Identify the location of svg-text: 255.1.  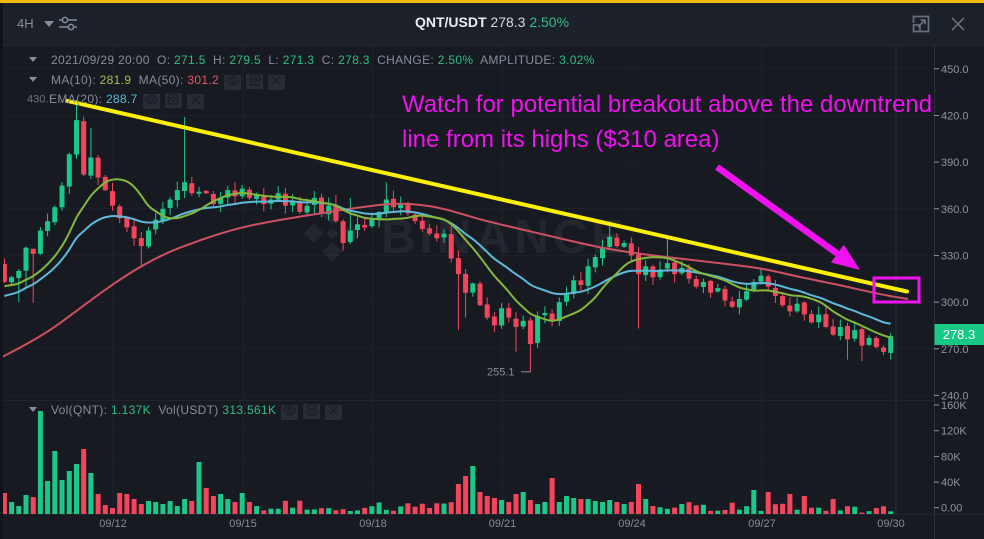
(501, 373).